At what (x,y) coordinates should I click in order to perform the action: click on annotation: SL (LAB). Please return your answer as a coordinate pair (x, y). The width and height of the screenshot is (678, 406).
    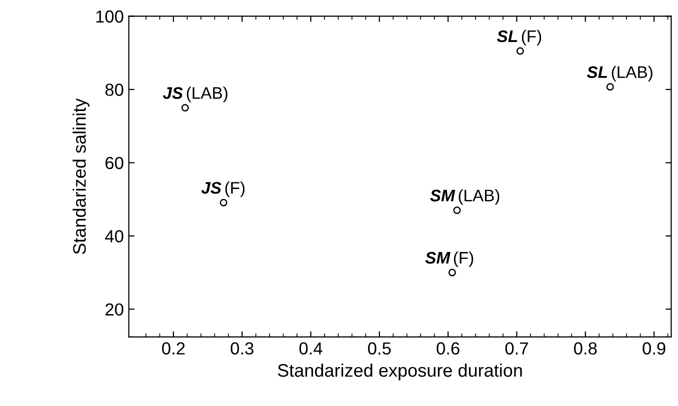
    Looking at the image, I should click on (619, 74).